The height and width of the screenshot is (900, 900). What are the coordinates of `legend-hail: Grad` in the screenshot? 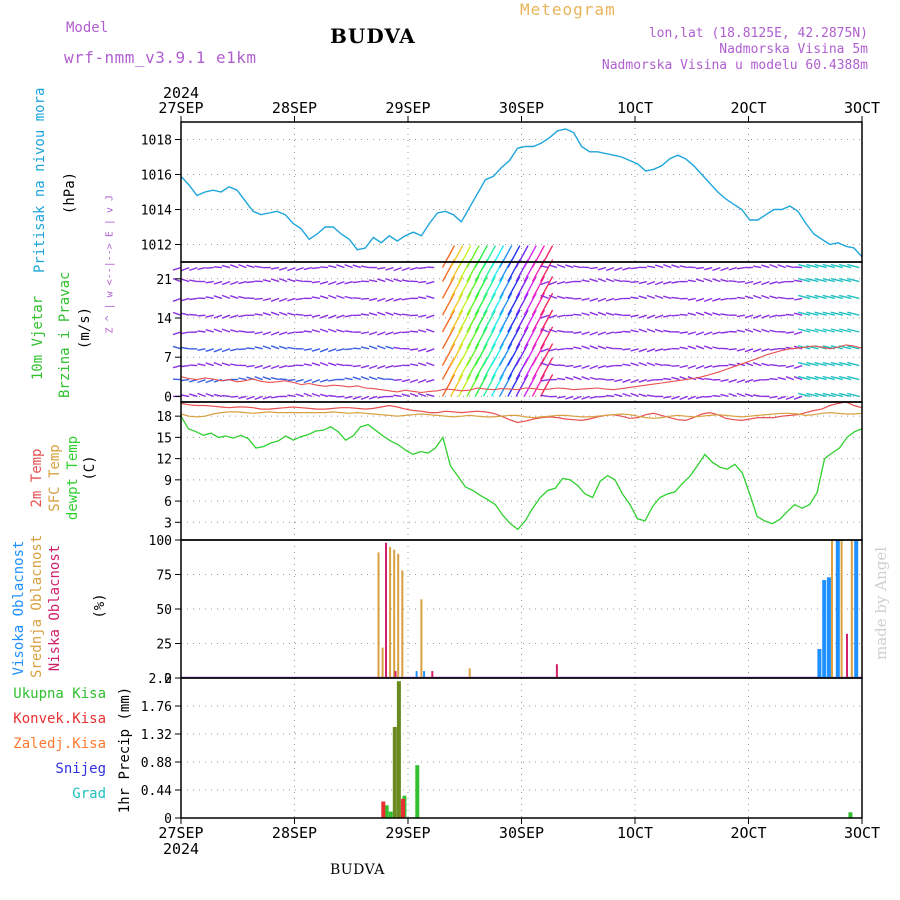 It's located at (89, 794).